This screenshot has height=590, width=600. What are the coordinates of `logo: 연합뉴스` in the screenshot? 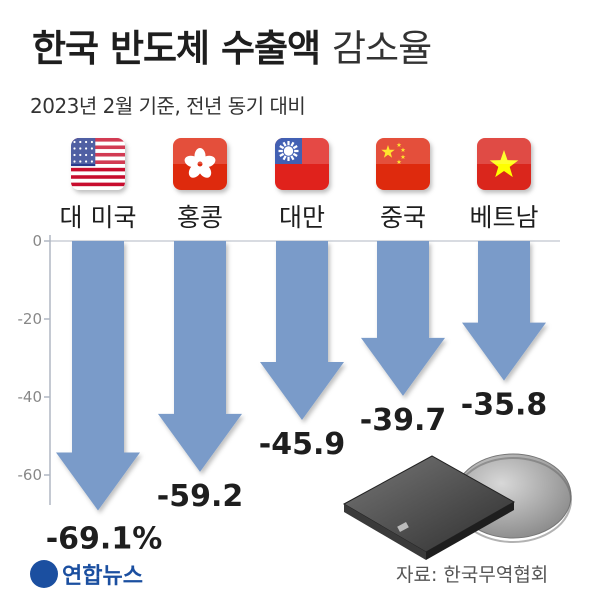 It's located at (86, 574).